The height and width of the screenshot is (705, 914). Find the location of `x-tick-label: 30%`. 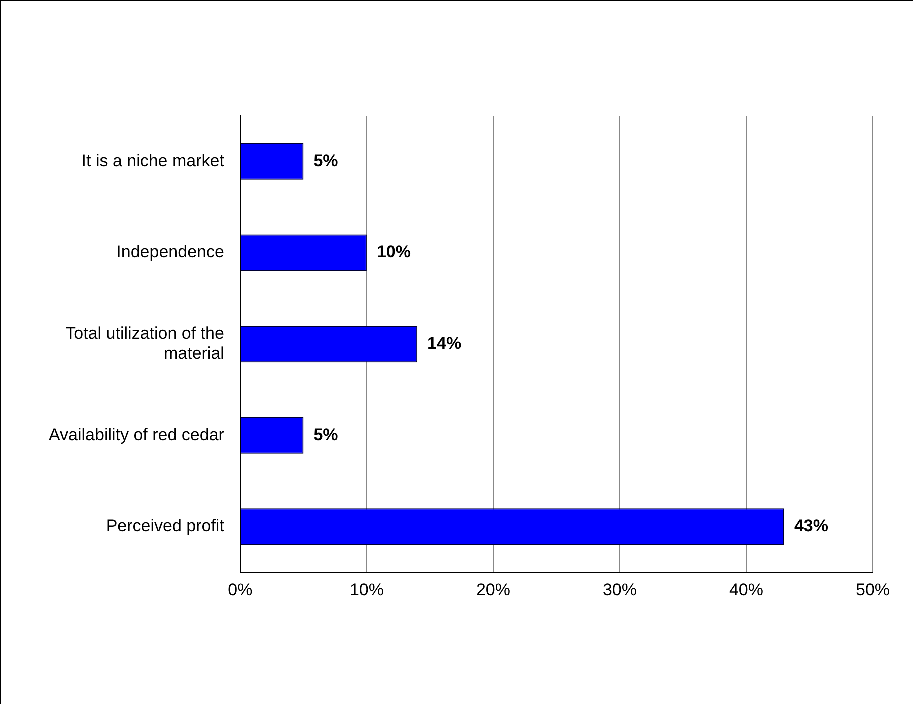

x-tick-label: 30% is located at coordinates (619, 590).